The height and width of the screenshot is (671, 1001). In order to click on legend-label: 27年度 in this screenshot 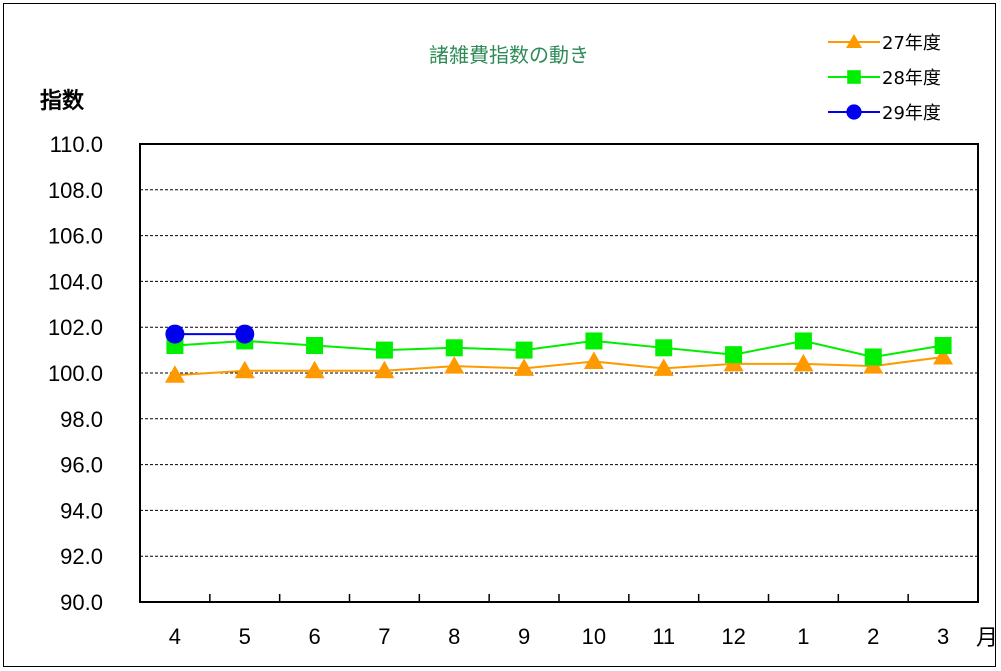, I will do `click(911, 43)`.